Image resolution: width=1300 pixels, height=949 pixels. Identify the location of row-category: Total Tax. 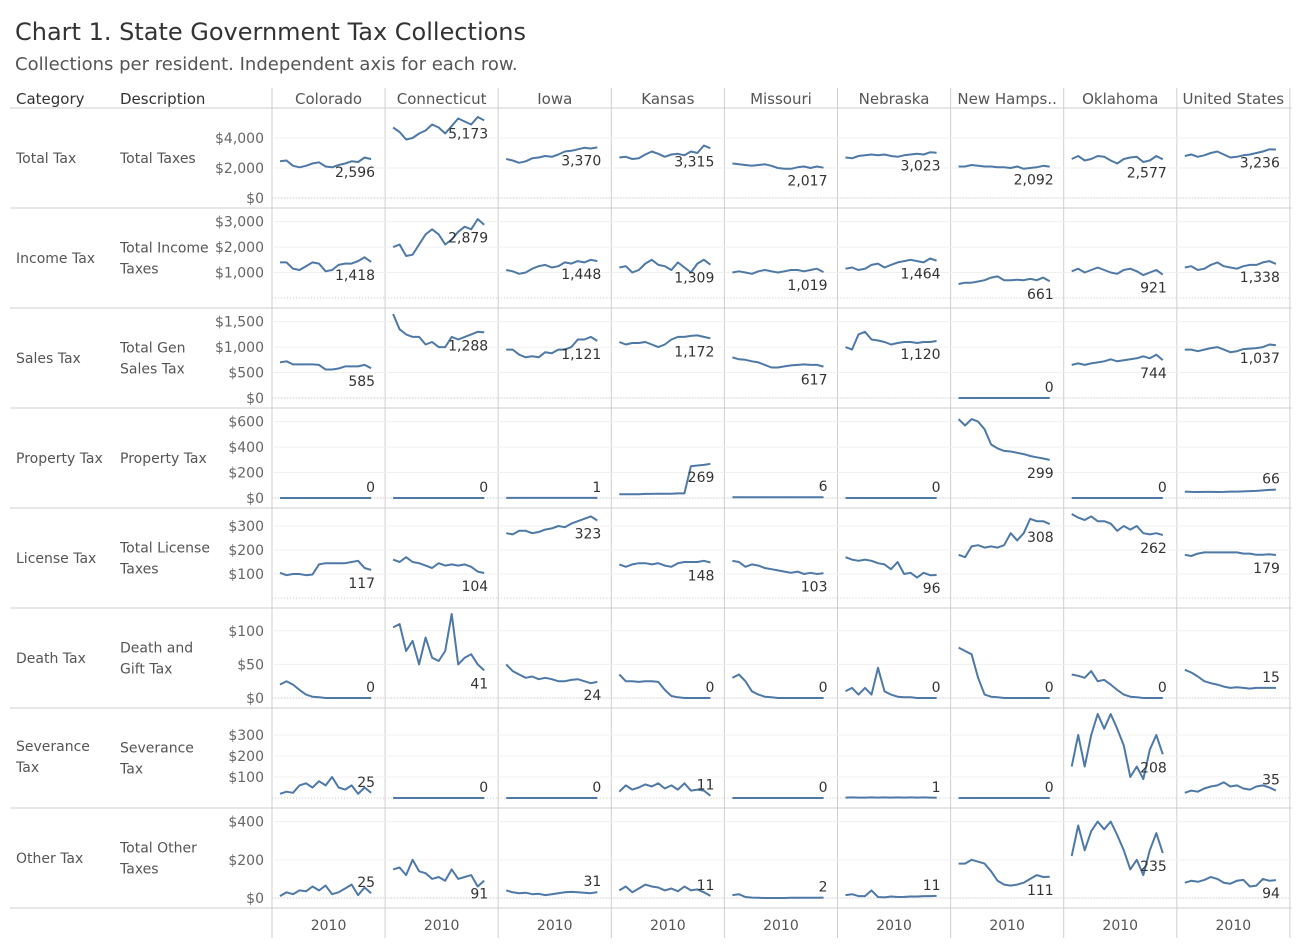
(45, 159).